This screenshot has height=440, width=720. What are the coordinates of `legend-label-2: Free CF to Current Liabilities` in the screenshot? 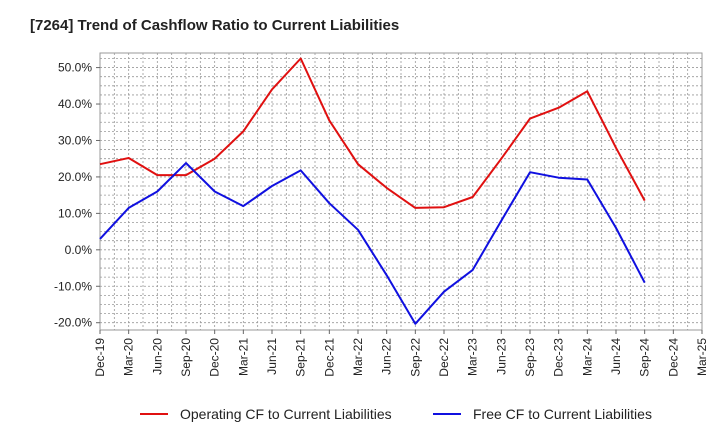 It's located at (562, 414).